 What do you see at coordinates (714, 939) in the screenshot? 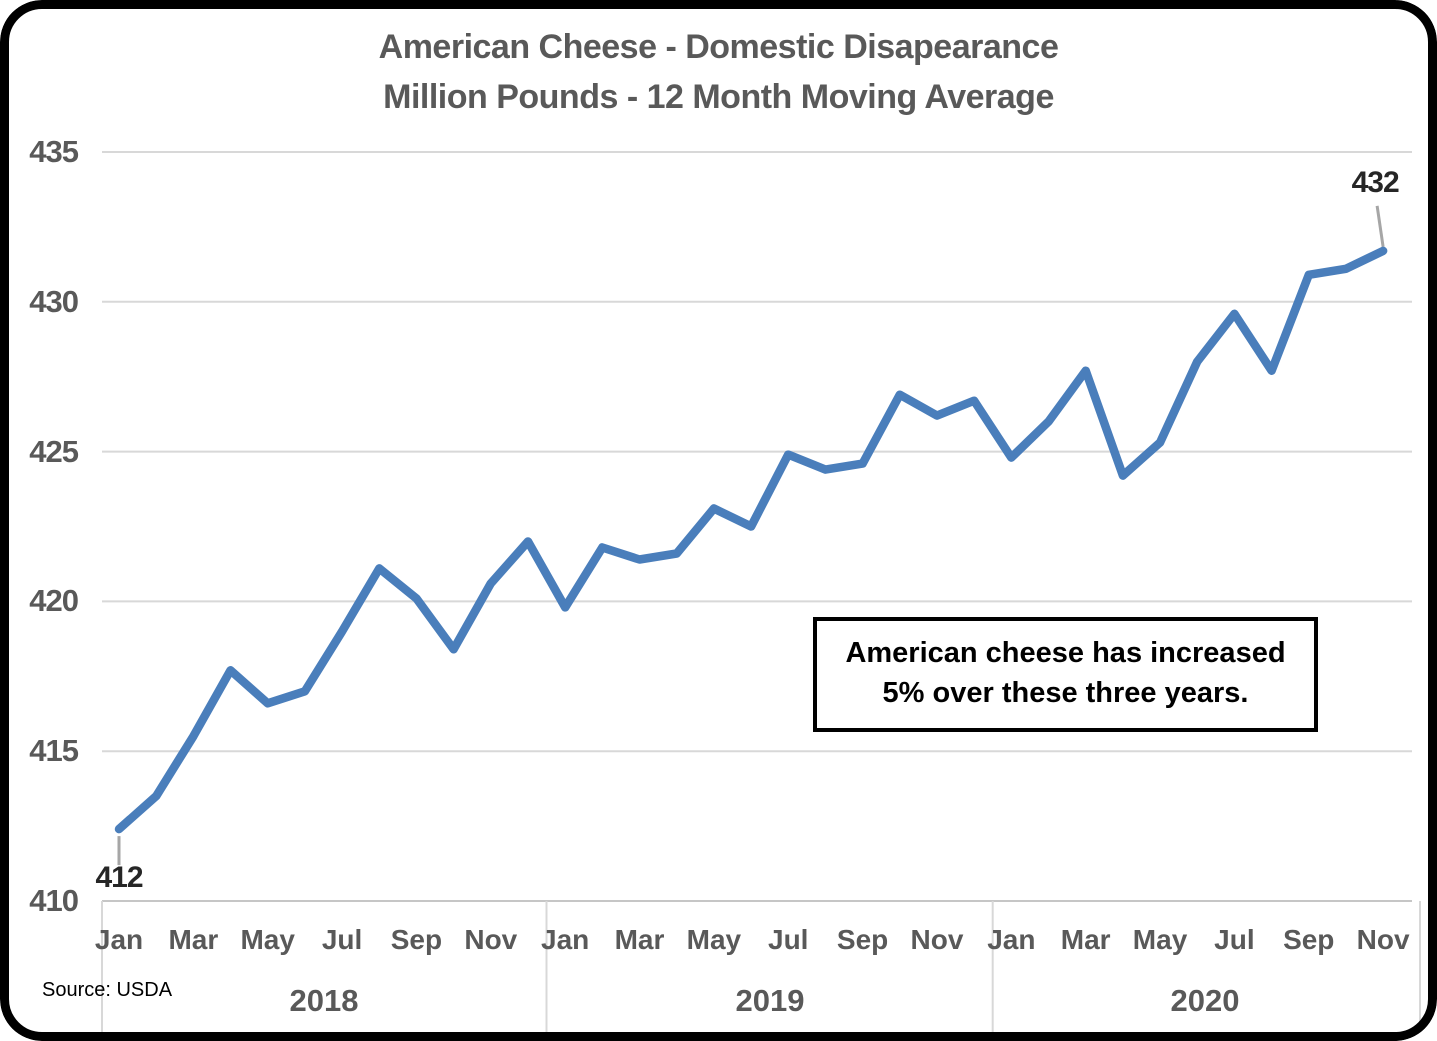
I see `x-tick-label-may-2019: May` at bounding box center [714, 939].